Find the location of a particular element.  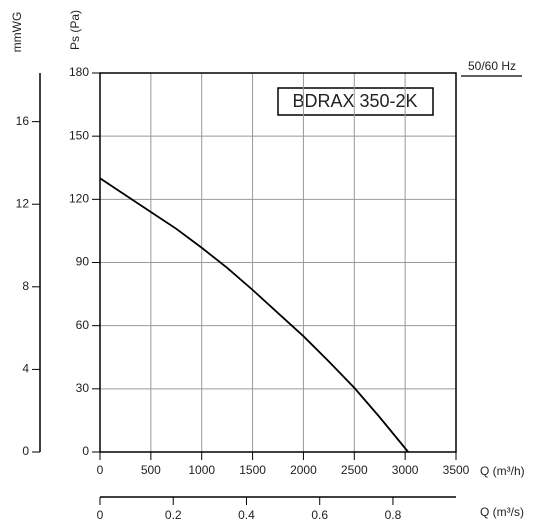

annotation: 50/60 Hz is located at coordinates (492, 66).